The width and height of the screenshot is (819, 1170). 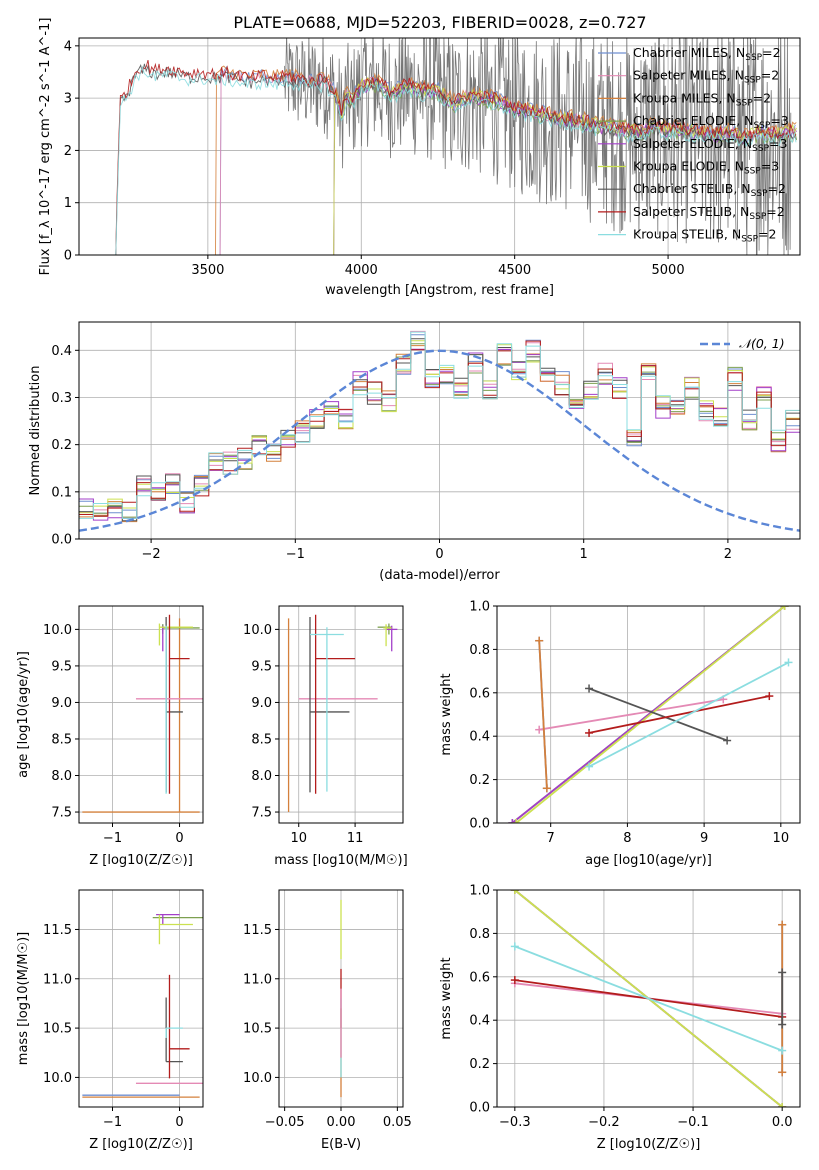 I want to click on legend-label: Salpeter STELIB, NSSP=2, so click(x=709, y=213).